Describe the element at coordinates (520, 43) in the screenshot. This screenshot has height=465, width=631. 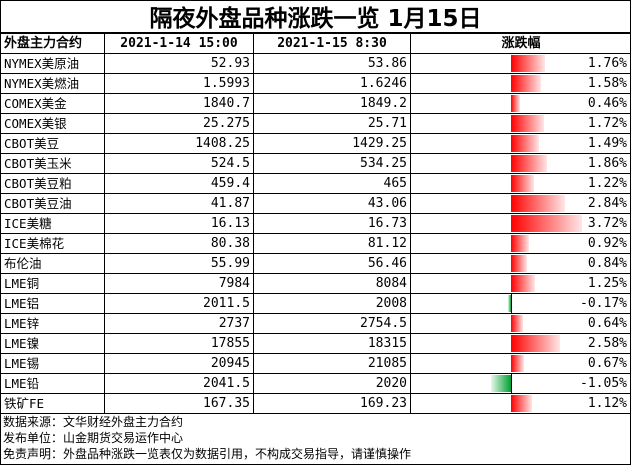
I see `header-change: 涨跌幅` at that location.